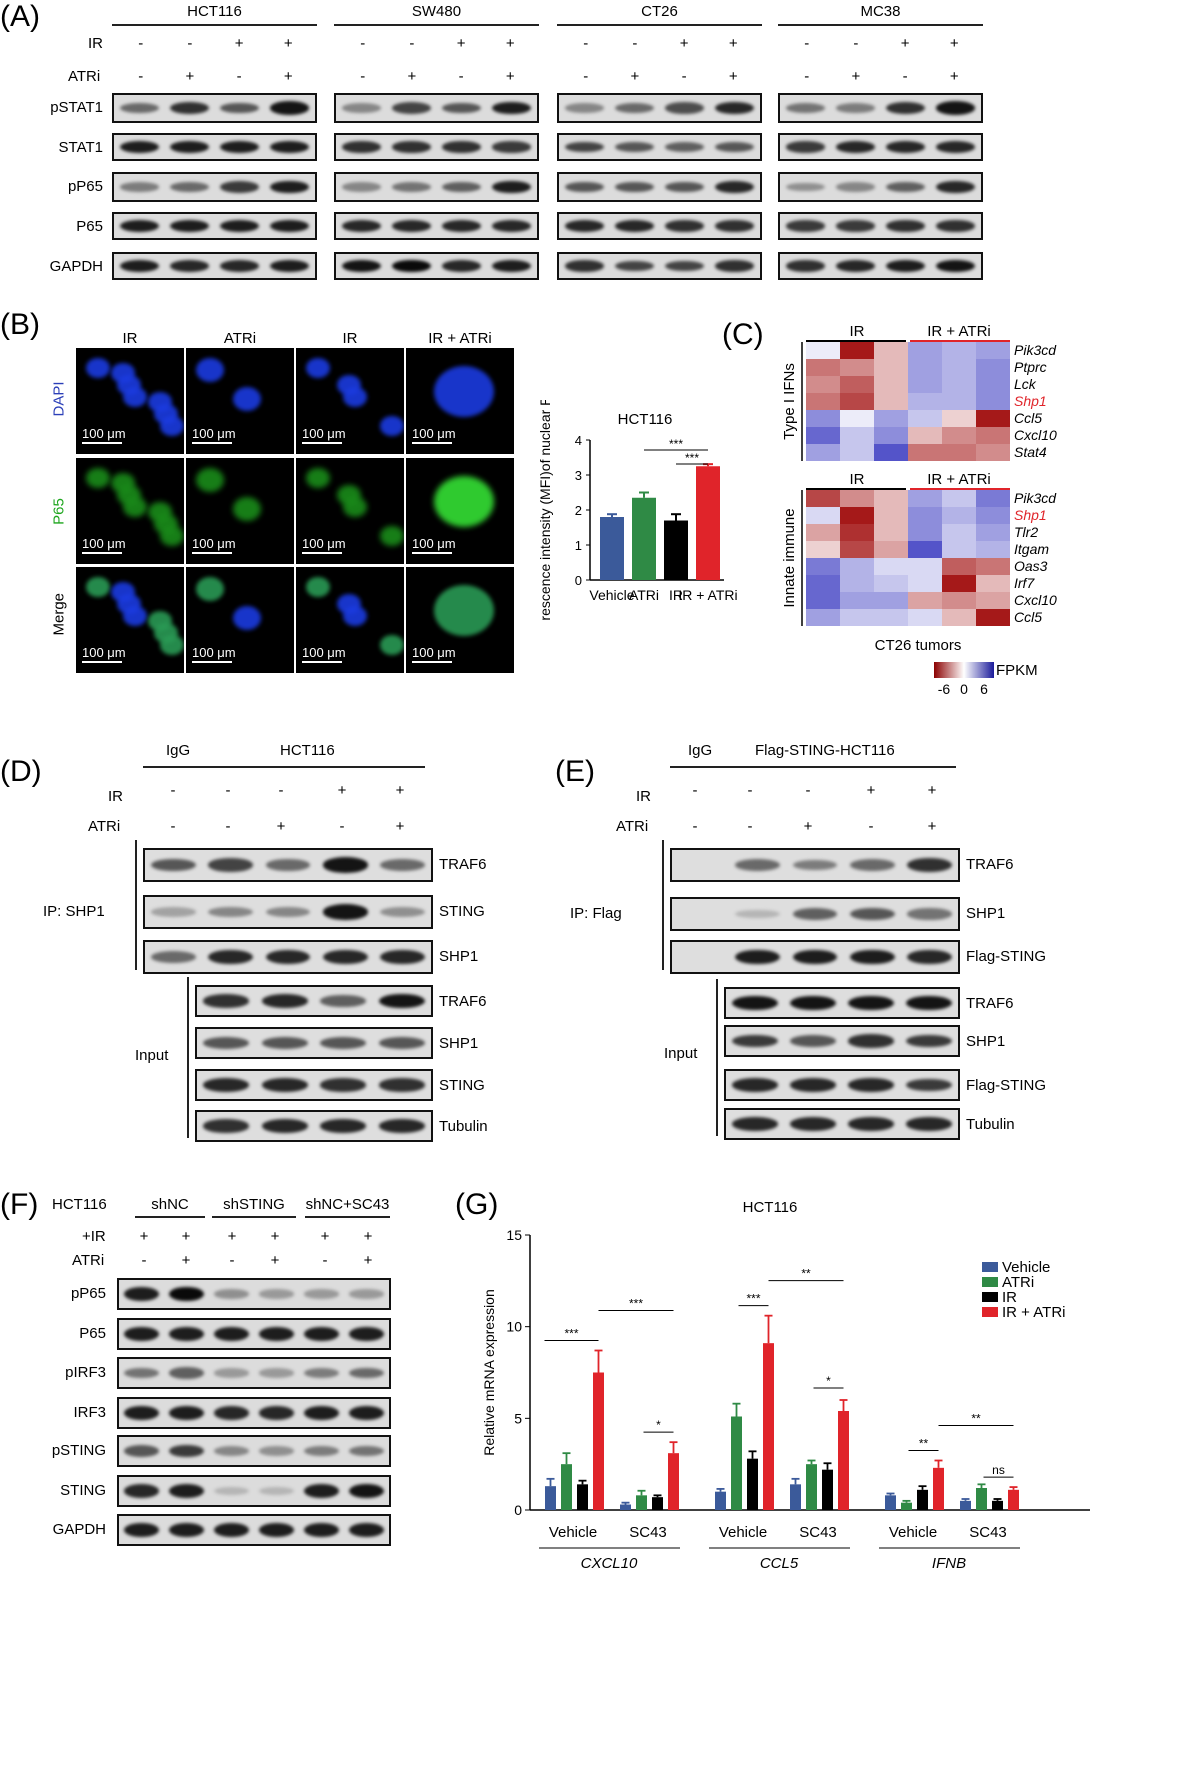 Image resolution: width=1203 pixels, height=1768 pixels. I want to click on row-label-GAPDH: GAPDH, so click(79, 1529).